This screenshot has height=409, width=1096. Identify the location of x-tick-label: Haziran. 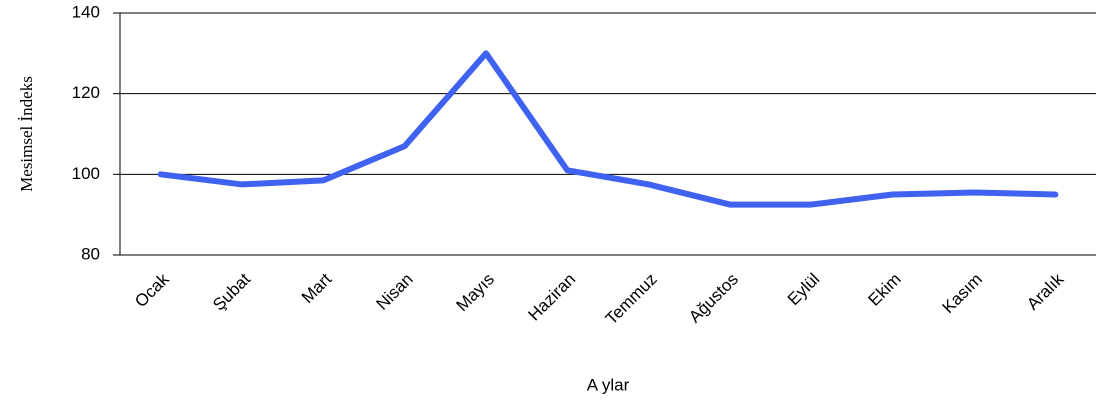
(551, 297).